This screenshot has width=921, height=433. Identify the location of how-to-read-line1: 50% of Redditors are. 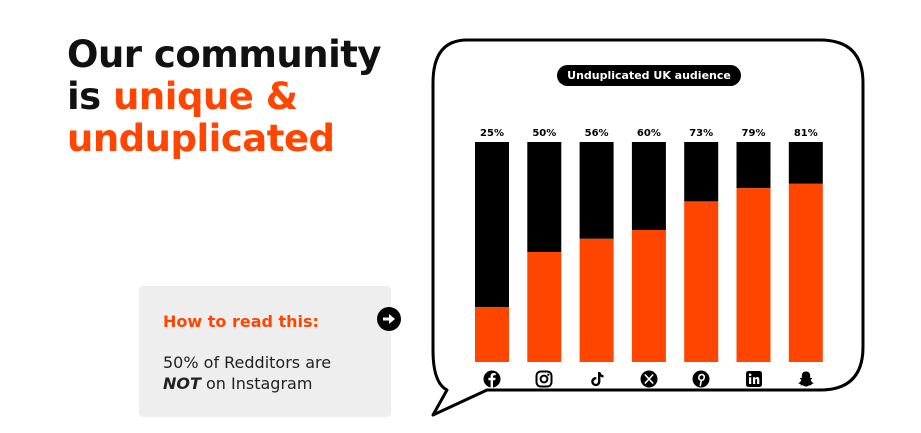
(247, 362).